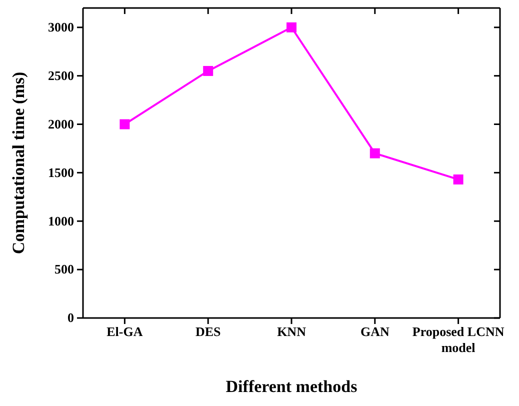 The height and width of the screenshot is (406, 519). I want to click on x-tick-label: DES, so click(208, 332).